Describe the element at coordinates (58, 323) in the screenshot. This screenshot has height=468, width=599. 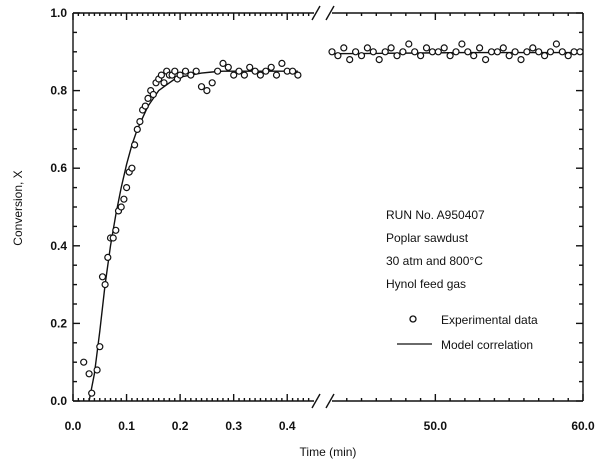
I see `y-tick-label: 0.2` at that location.